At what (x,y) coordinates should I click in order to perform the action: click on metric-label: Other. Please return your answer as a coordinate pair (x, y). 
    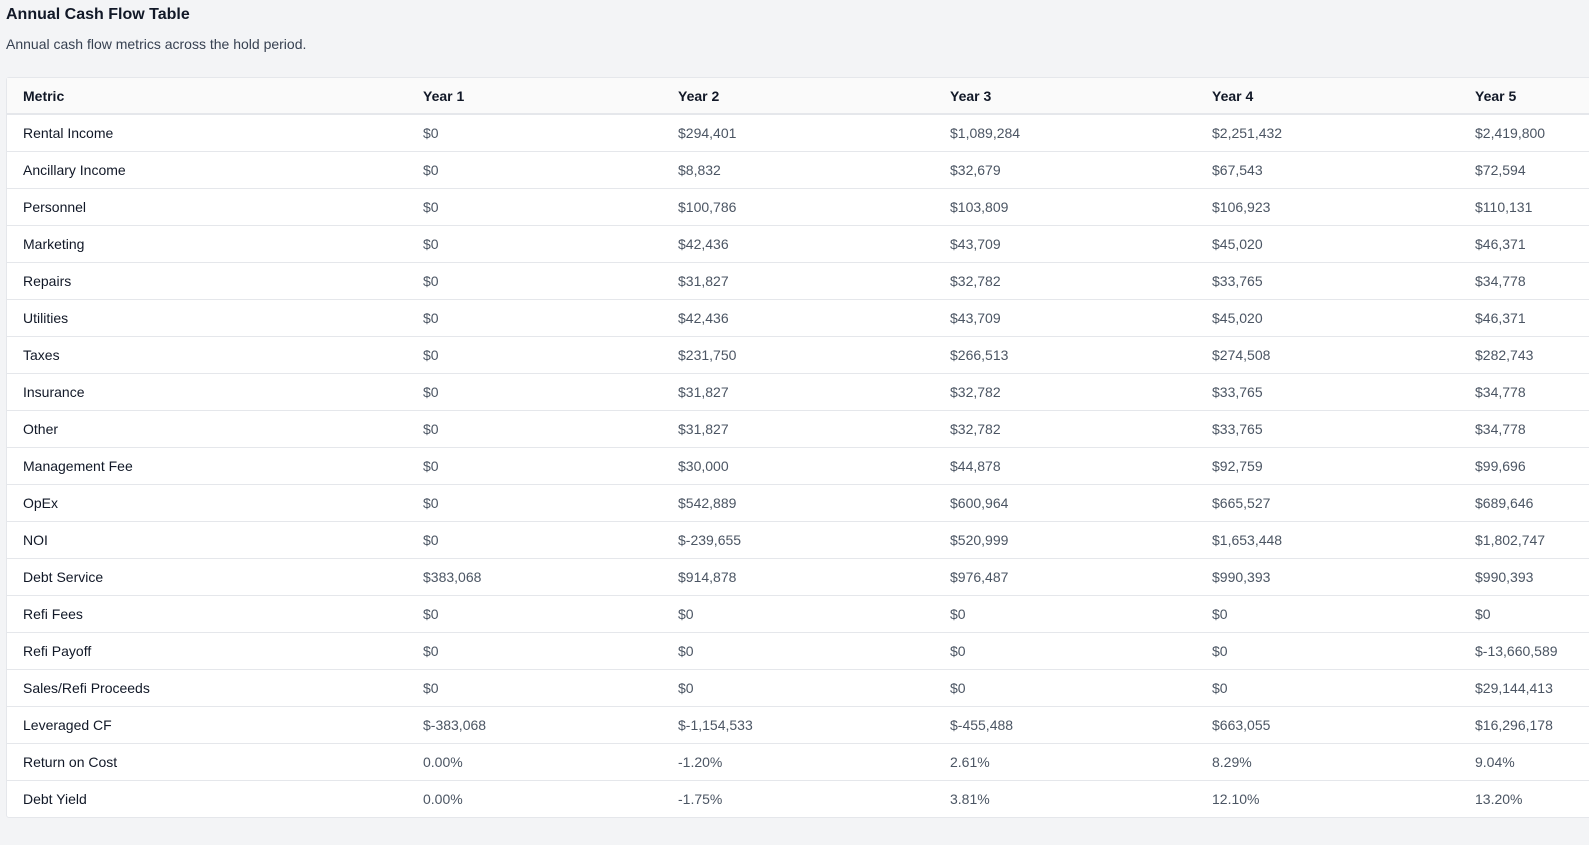
    Looking at the image, I should click on (207, 429).